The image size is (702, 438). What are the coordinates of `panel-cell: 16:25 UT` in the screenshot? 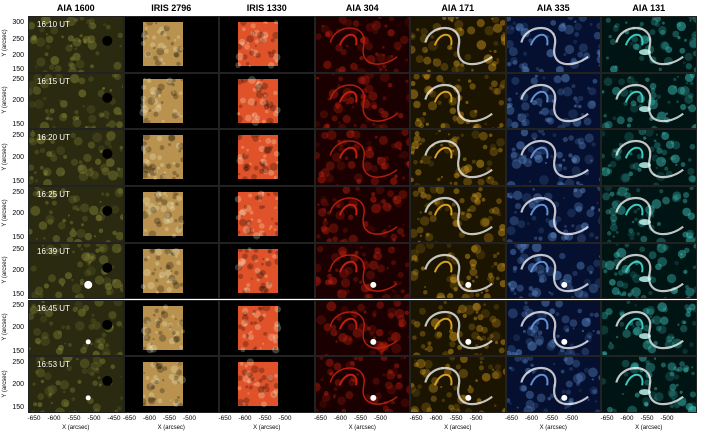 It's located at (76, 214).